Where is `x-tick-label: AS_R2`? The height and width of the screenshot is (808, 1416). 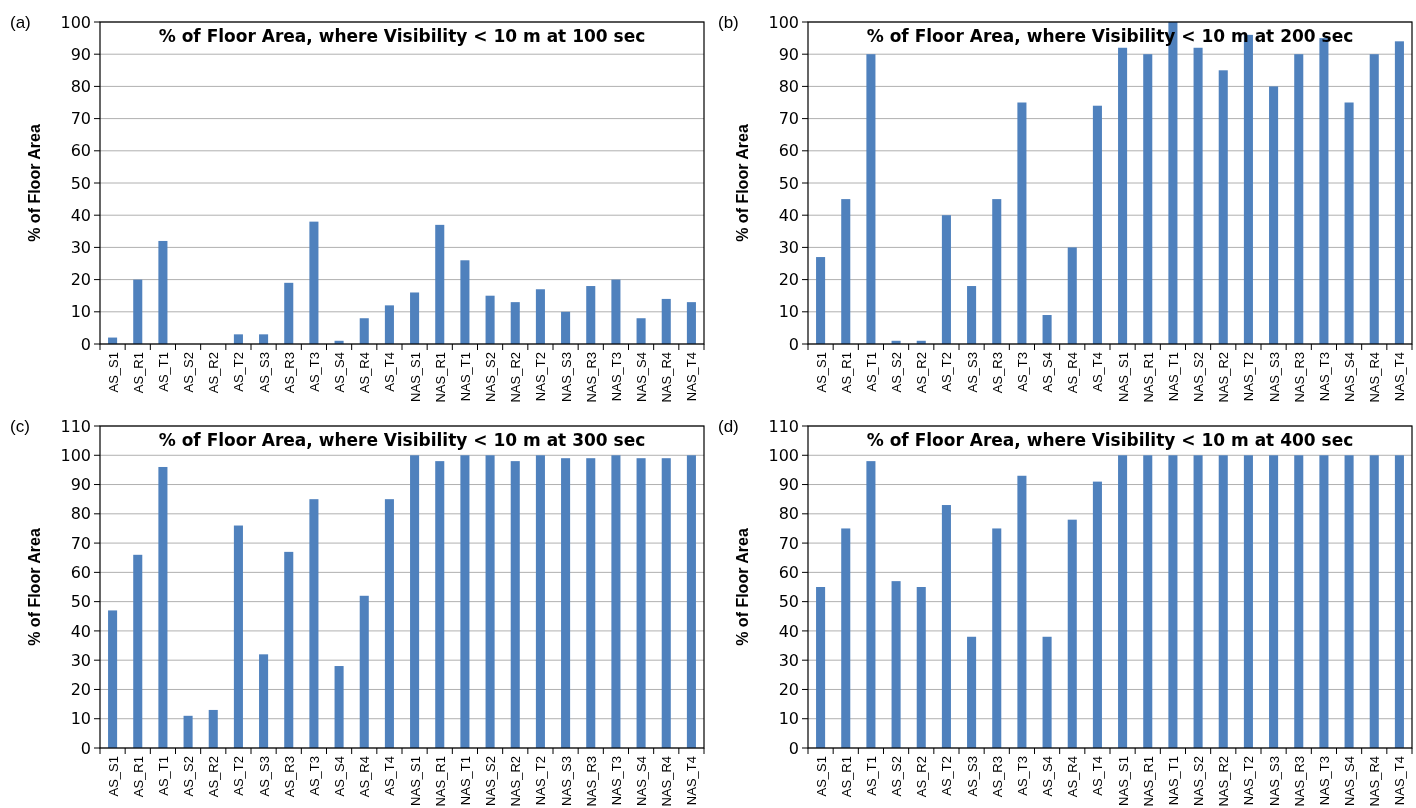
x-tick-label: AS_R2 is located at coordinates (922, 373).